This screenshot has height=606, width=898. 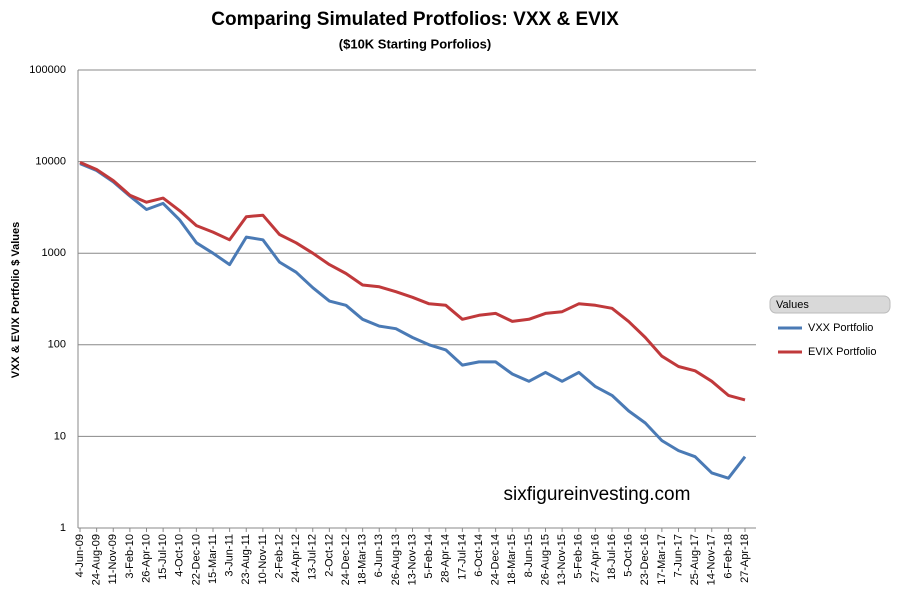 I want to click on x-tick-label: 26-Aug-15, so click(x=545, y=559).